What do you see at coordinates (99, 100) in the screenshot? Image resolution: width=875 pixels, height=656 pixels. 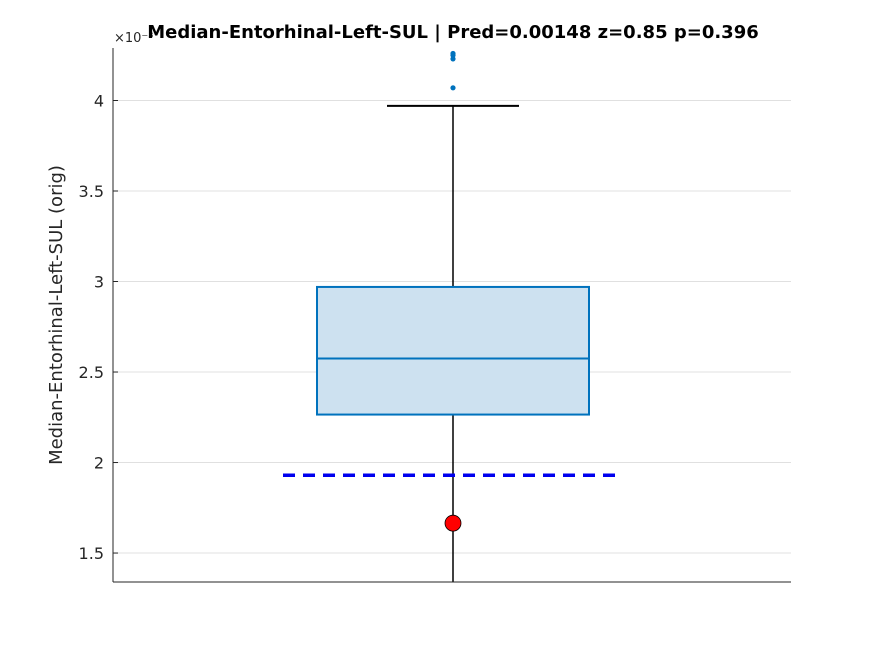 I see `y-tick-label-5: 4` at bounding box center [99, 100].